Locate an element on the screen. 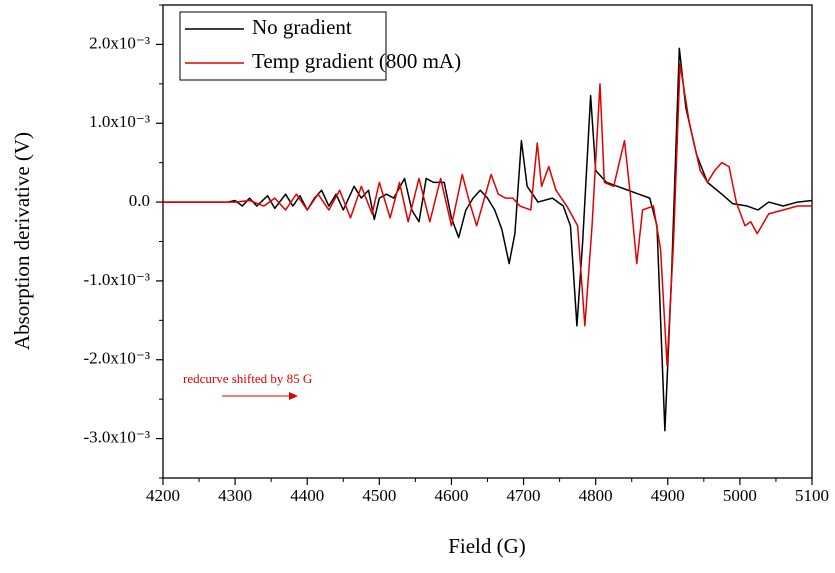 The height and width of the screenshot is (573, 835). y-tick-label: -1.0x10⁻³ is located at coordinates (117, 279).